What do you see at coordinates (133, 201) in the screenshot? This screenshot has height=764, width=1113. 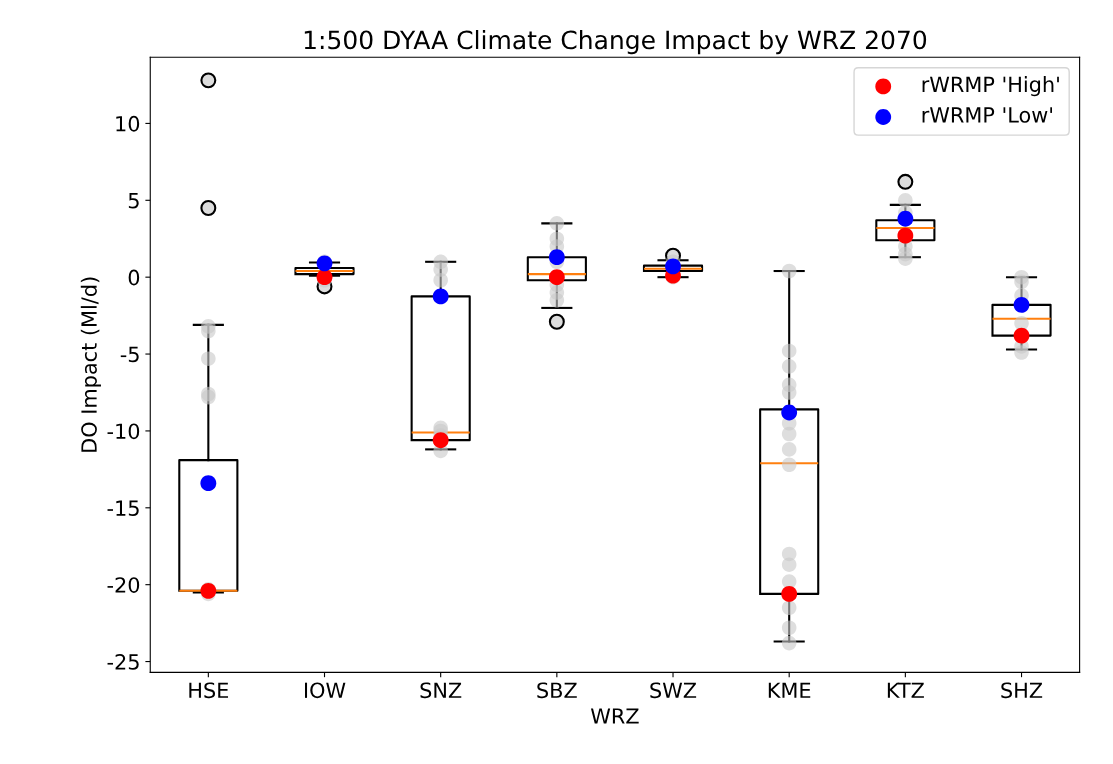 I see `y-tick-label: 5` at bounding box center [133, 201].